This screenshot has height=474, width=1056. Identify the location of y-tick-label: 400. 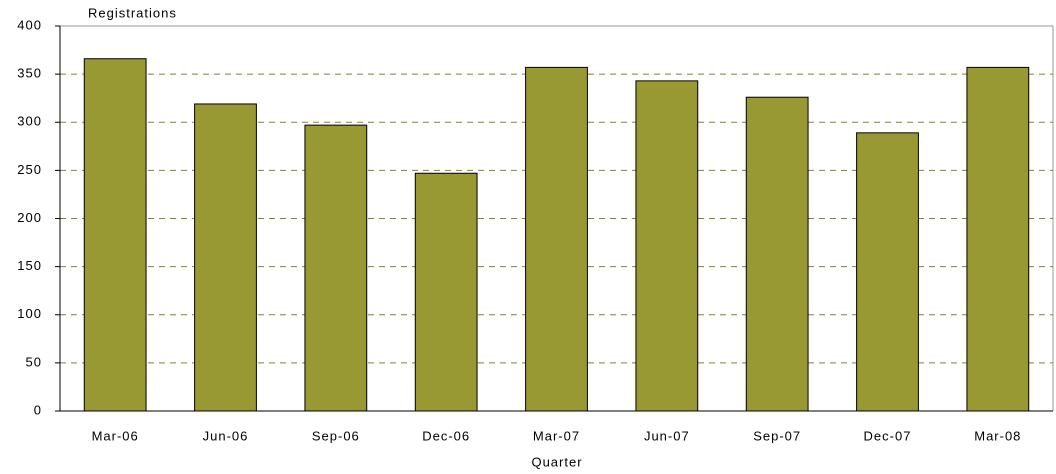
(29, 24).